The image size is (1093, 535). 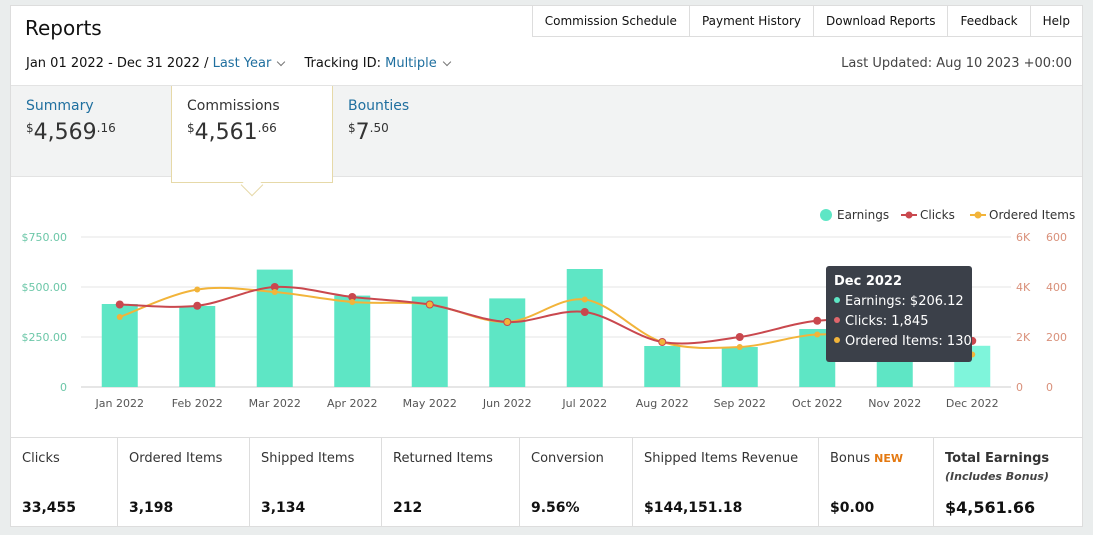 I want to click on tab-summary: Summary $4,569.16, so click(x=91, y=132).